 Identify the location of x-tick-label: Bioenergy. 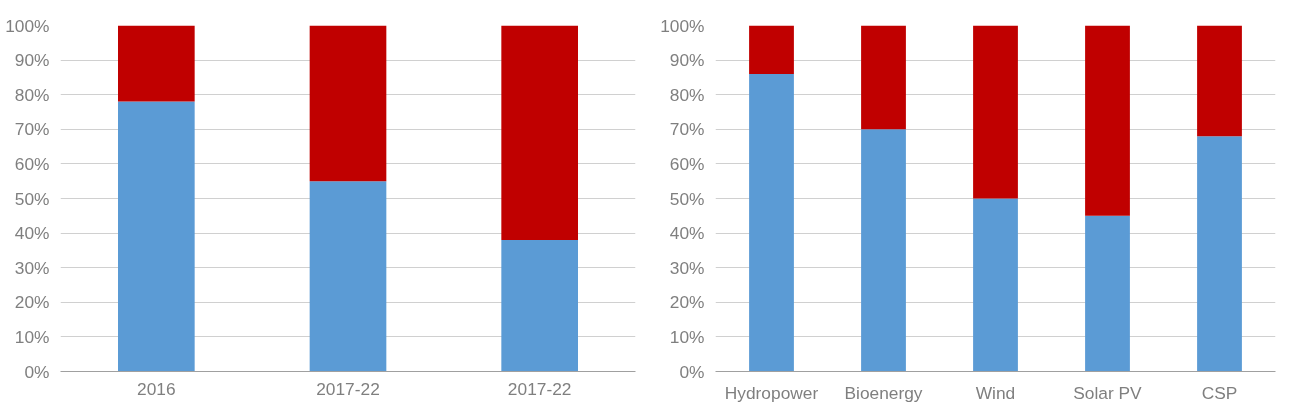
(883, 392).